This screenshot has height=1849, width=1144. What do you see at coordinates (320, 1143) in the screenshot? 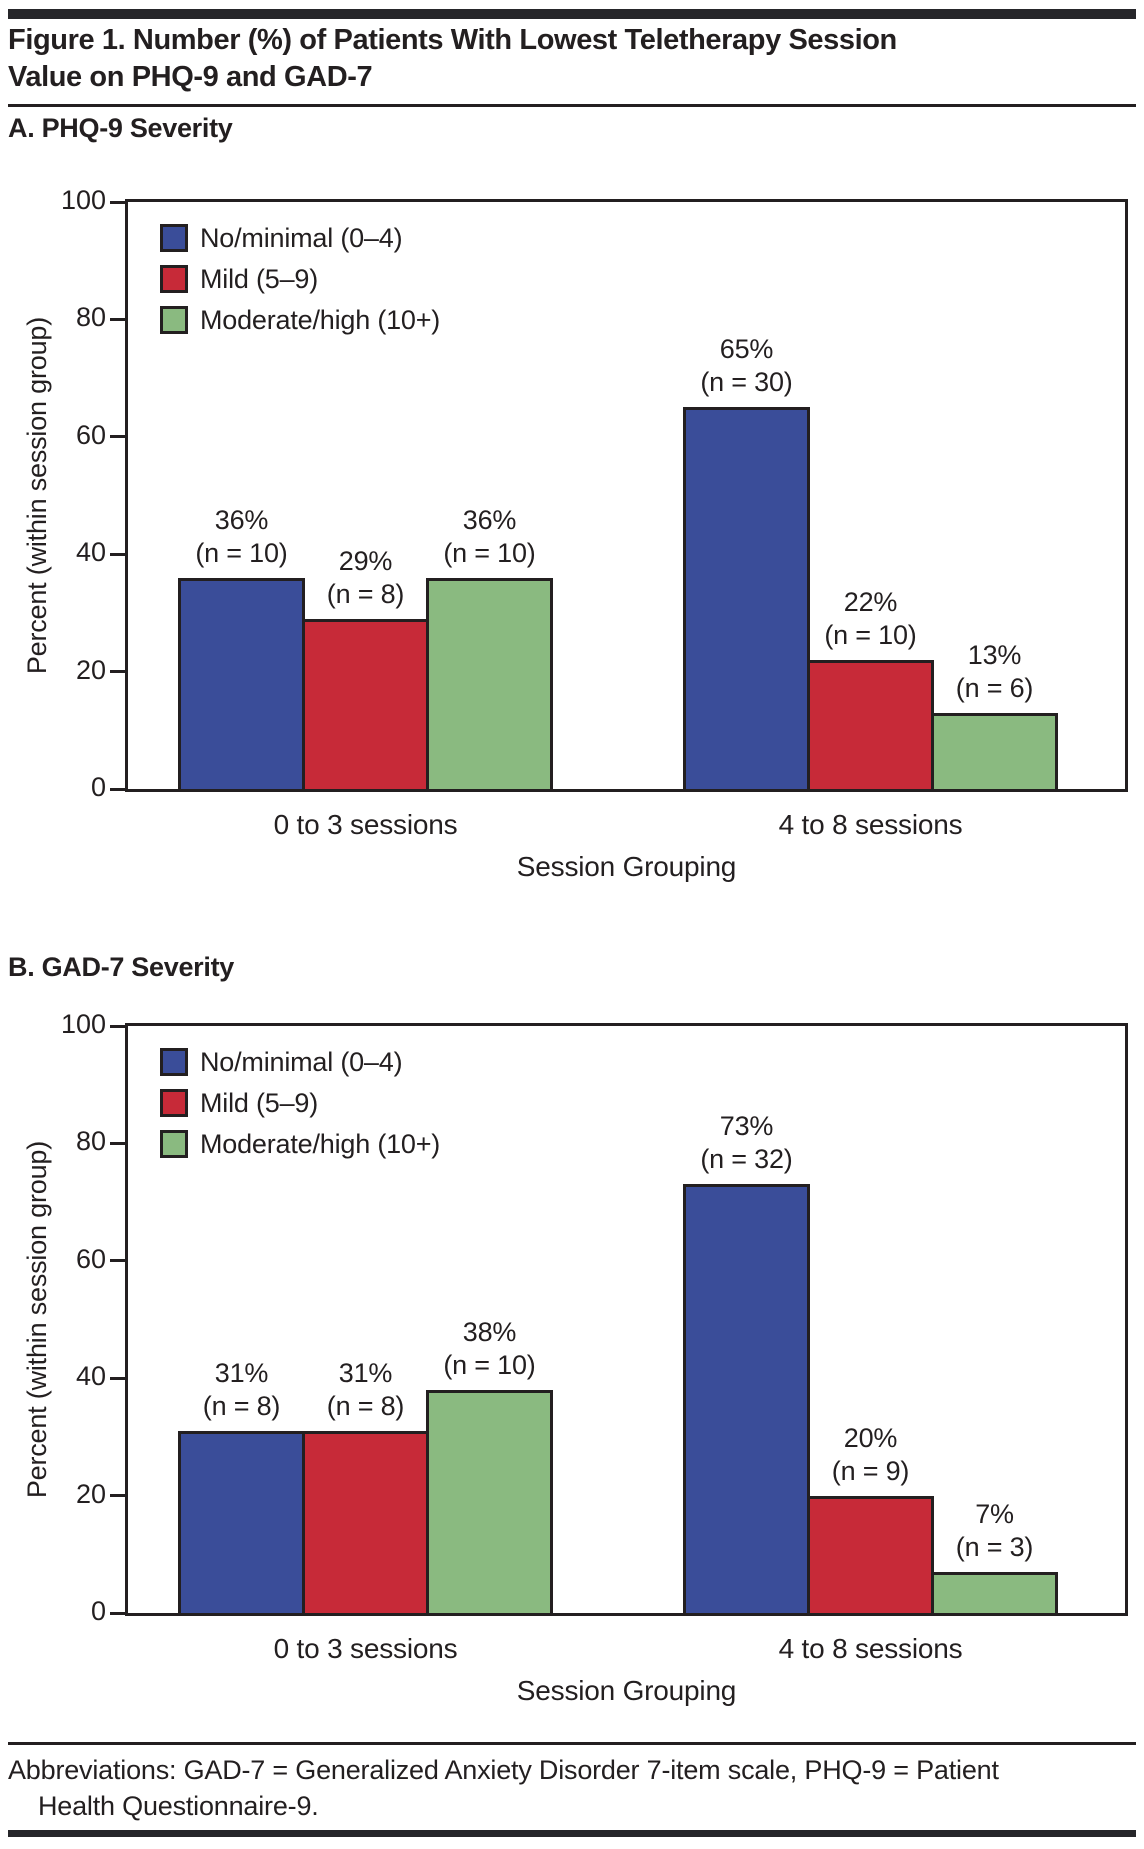
I see `legend-label-b-2: Moderate/high (10+)` at bounding box center [320, 1143].